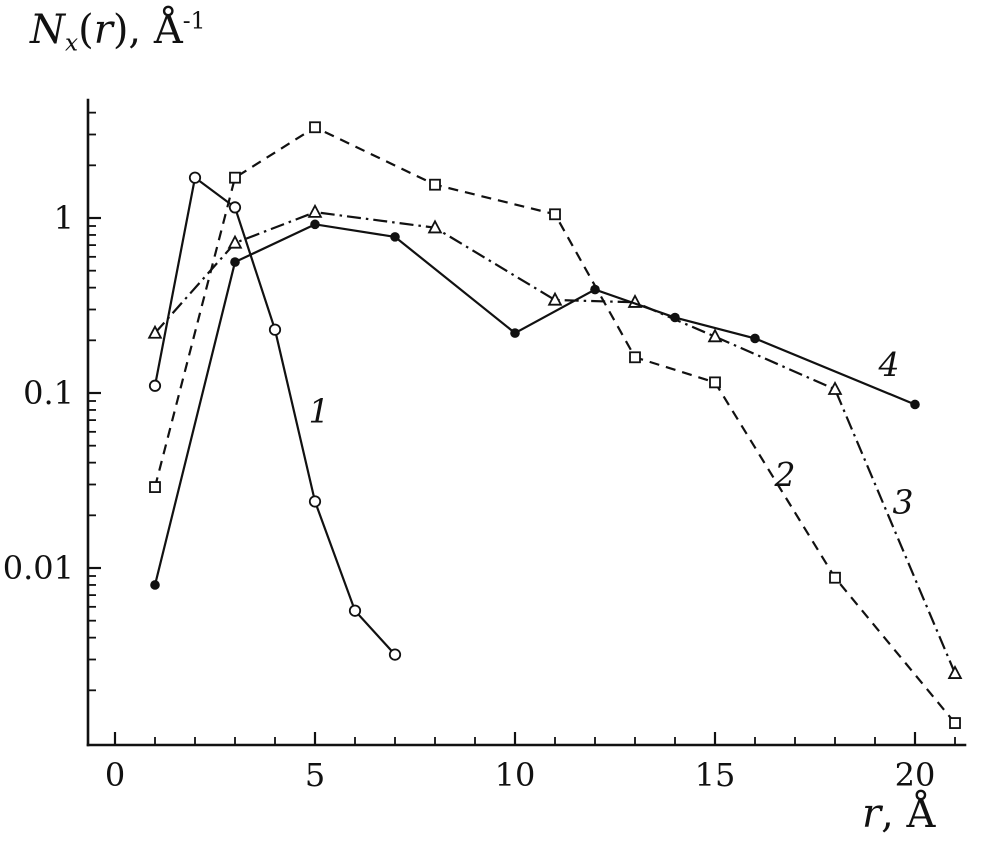 The width and height of the screenshot is (982, 863). Describe the element at coordinates (534, 738) in the screenshot. I see `x-ticks` at that location.